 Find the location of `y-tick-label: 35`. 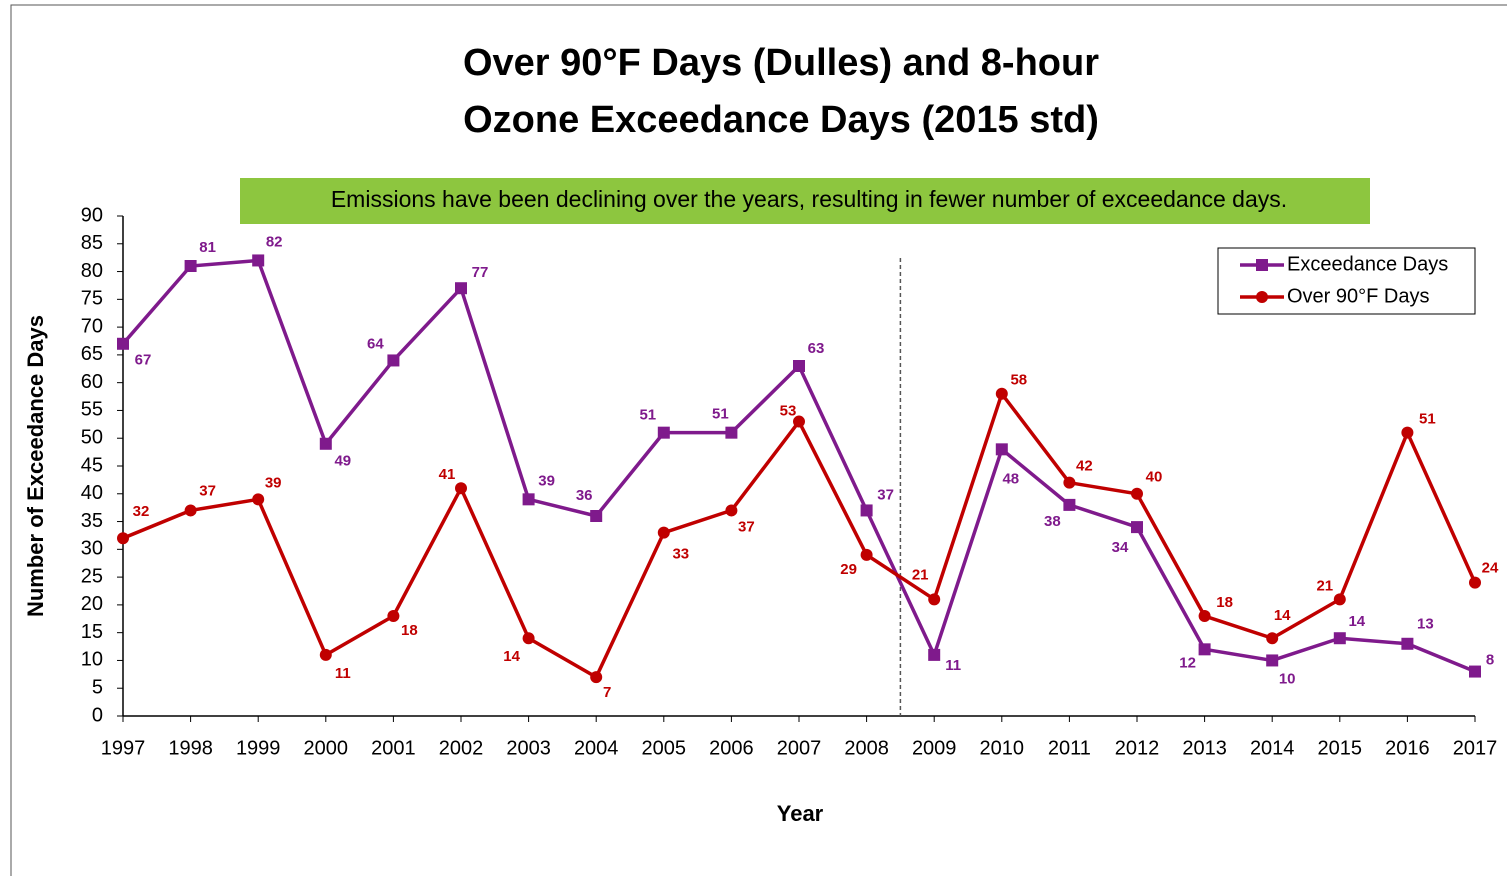

y-tick-label: 35 is located at coordinates (92, 521).